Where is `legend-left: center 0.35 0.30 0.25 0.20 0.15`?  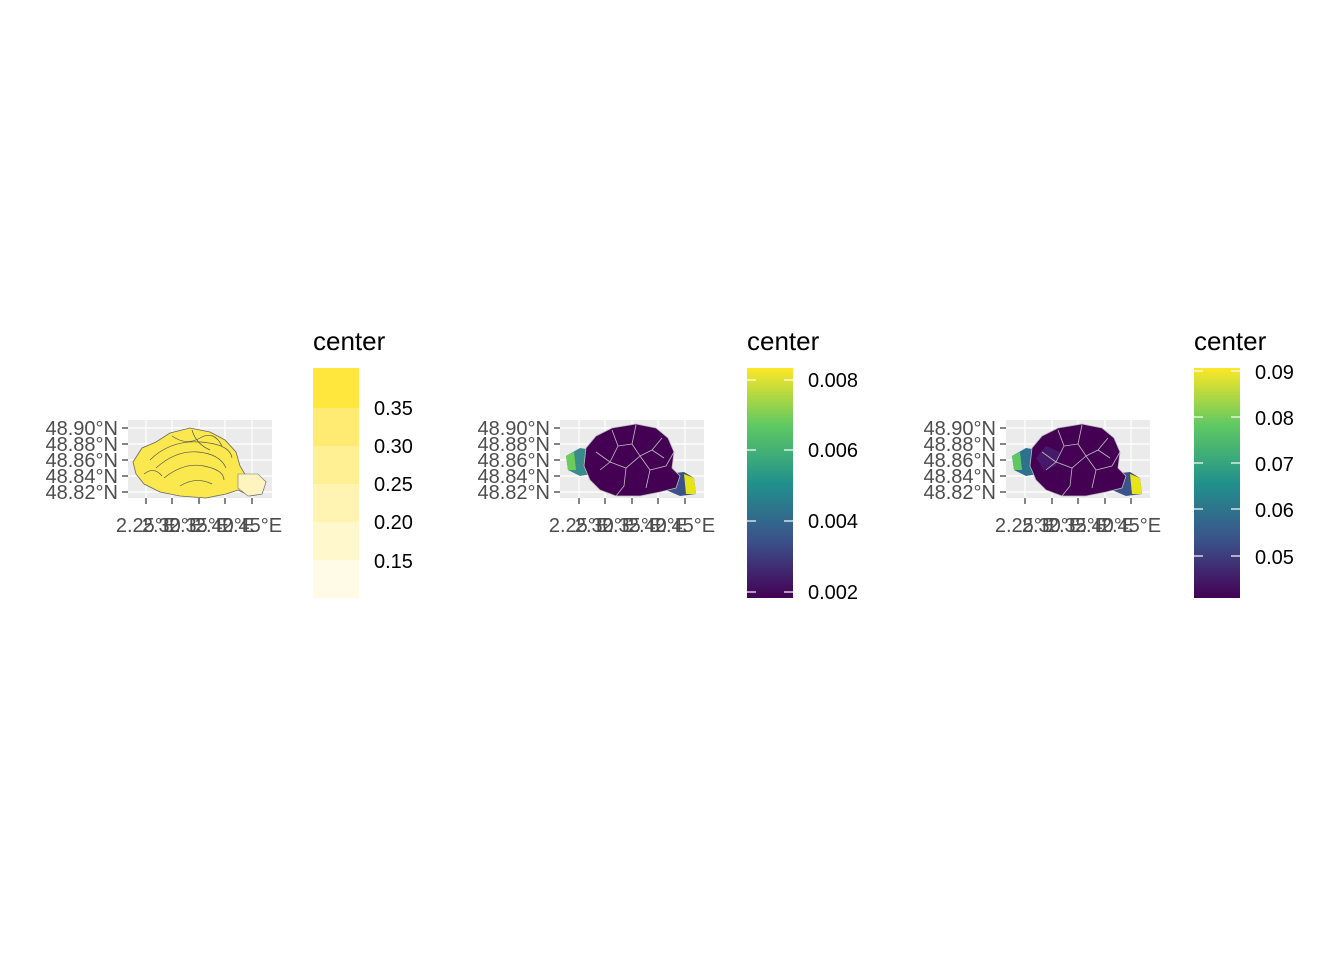 legend-left: center 0.35 0.30 0.25 0.20 0.15 is located at coordinates (363, 462).